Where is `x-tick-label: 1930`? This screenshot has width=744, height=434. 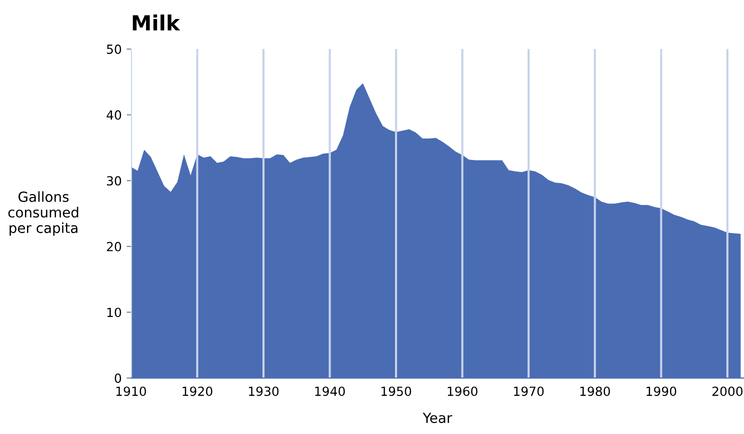 x-tick-label: 1930 is located at coordinates (263, 391).